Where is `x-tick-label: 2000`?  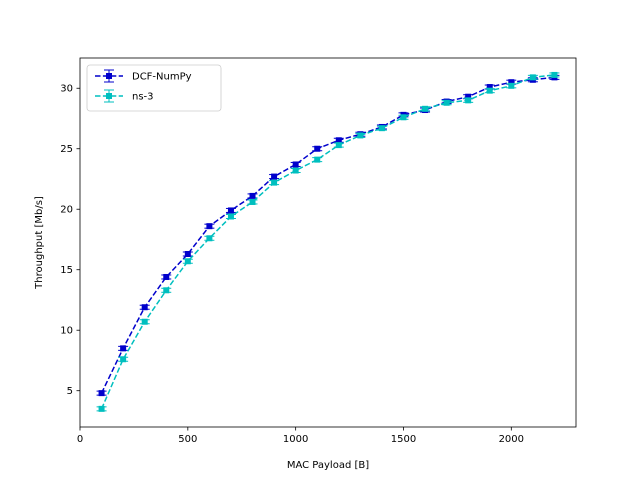
x-tick-label: 2000 is located at coordinates (511, 439).